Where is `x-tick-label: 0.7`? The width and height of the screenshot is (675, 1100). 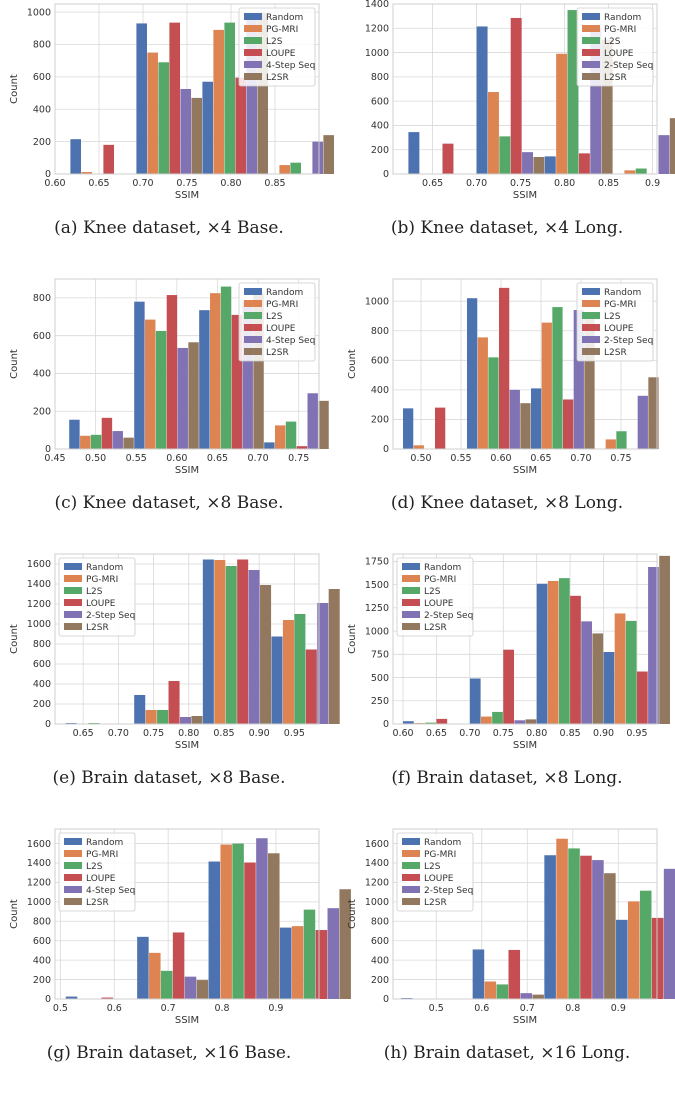 x-tick-label: 0.7 is located at coordinates (168, 1008).